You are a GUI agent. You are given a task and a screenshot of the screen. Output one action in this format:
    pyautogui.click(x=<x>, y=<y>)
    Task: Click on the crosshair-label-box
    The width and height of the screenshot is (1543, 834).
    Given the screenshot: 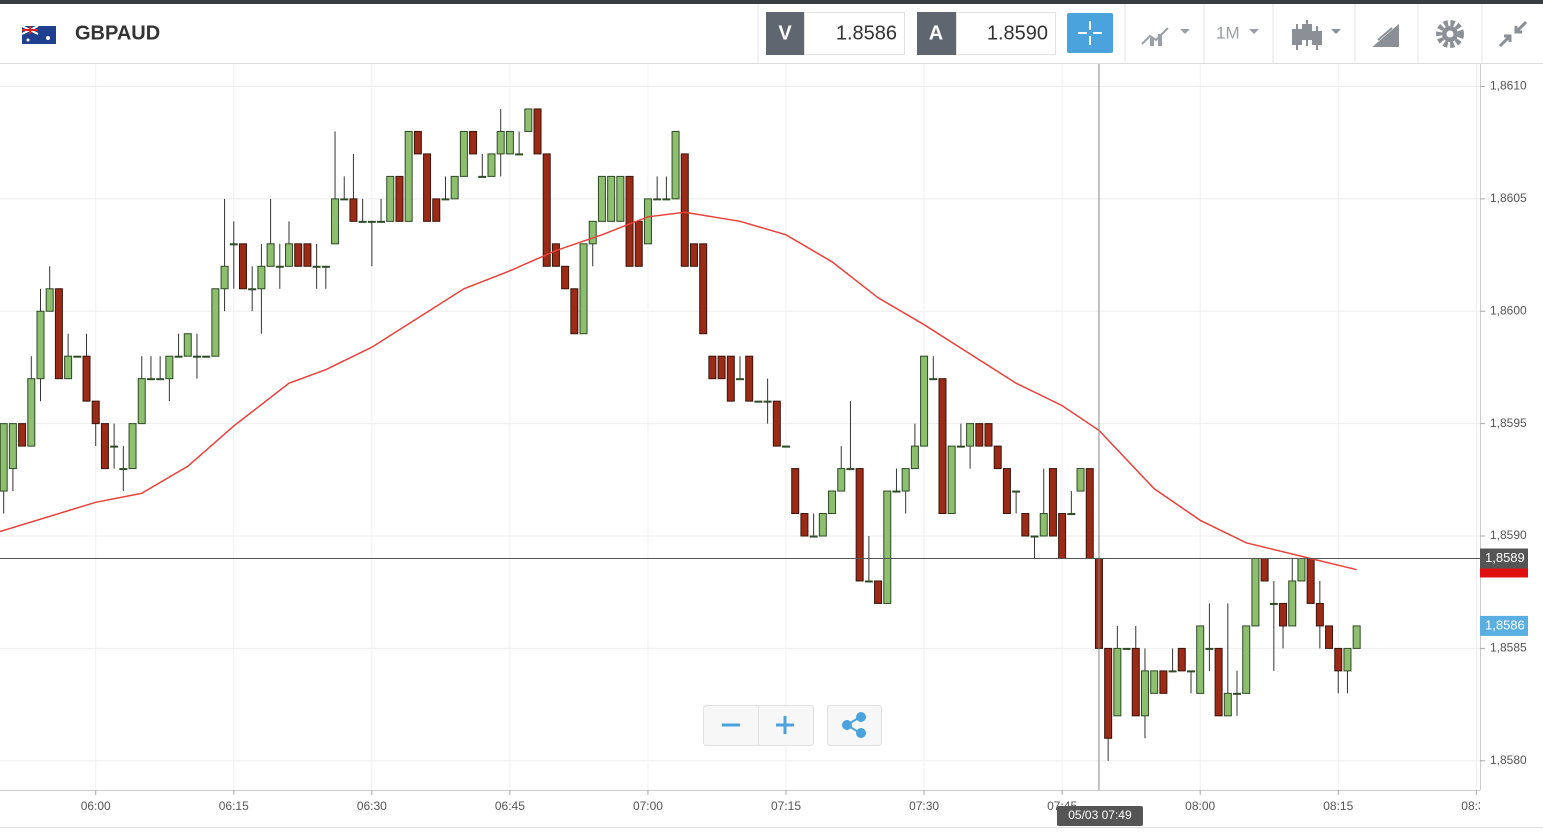 What is the action you would take?
    pyautogui.click(x=1099, y=816)
    